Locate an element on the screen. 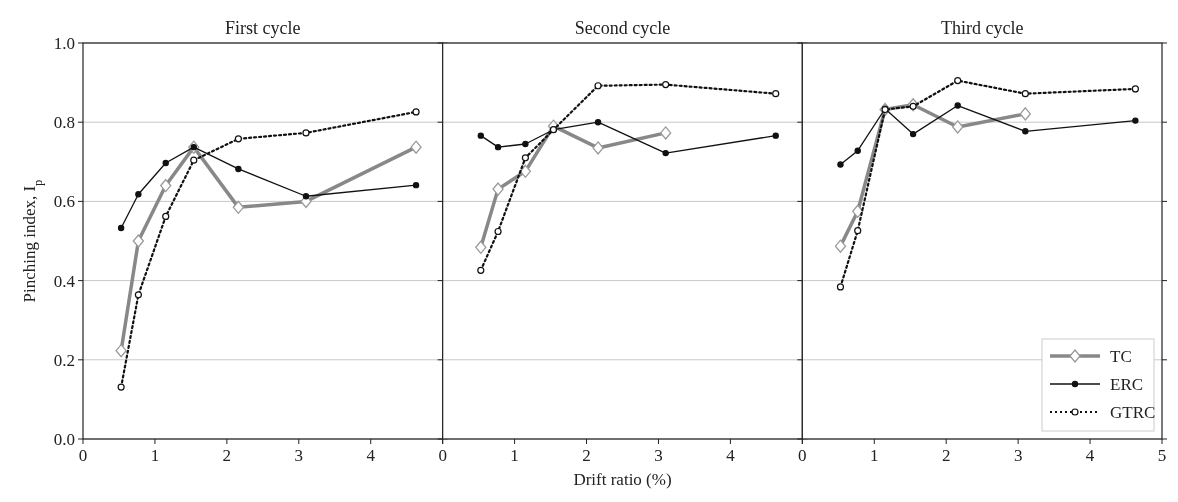 The height and width of the screenshot is (502, 1178). chart-title: First cycle is located at coordinates (263, 28).